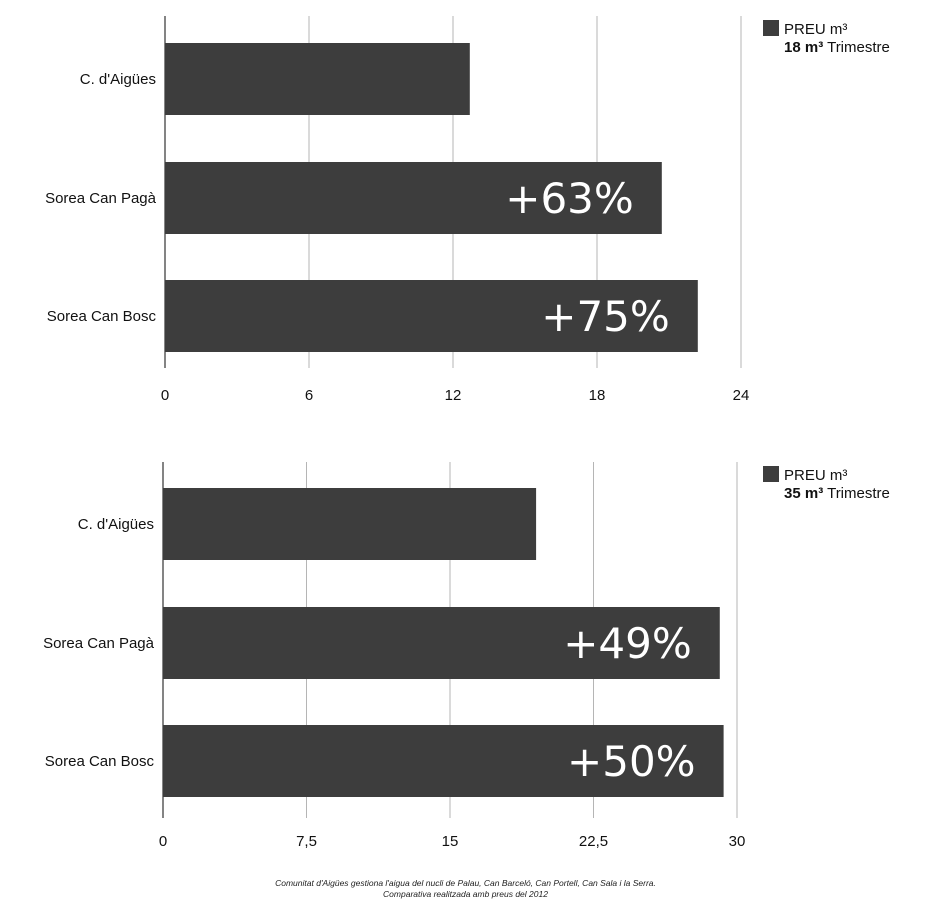  What do you see at coordinates (593, 841) in the screenshot?
I see `x-tick-label: 22,5` at bounding box center [593, 841].